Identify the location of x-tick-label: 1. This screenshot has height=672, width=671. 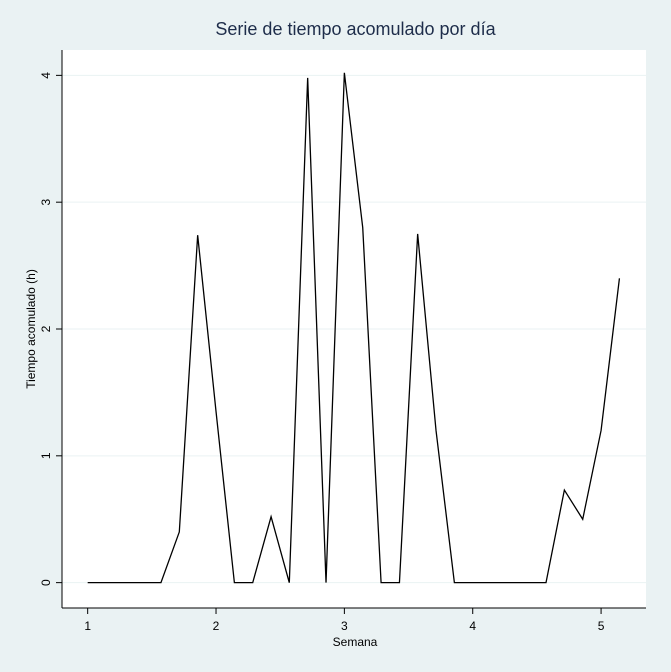
(87, 626).